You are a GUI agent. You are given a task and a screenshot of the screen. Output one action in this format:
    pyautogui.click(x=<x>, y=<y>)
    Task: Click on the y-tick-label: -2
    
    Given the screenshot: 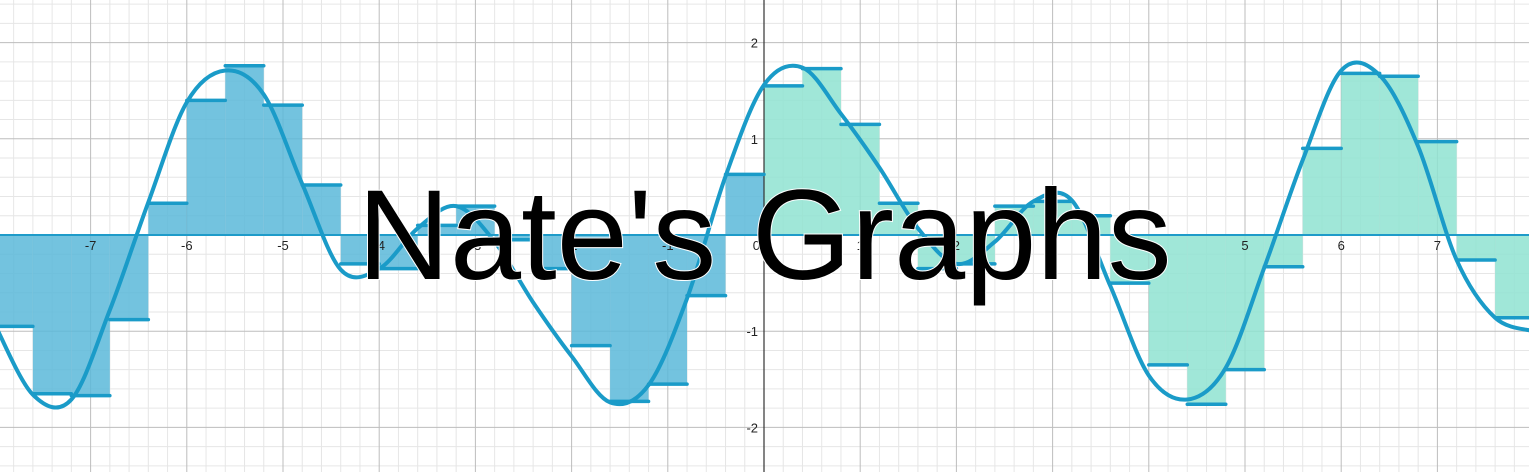 What is the action you would take?
    pyautogui.click(x=752, y=427)
    